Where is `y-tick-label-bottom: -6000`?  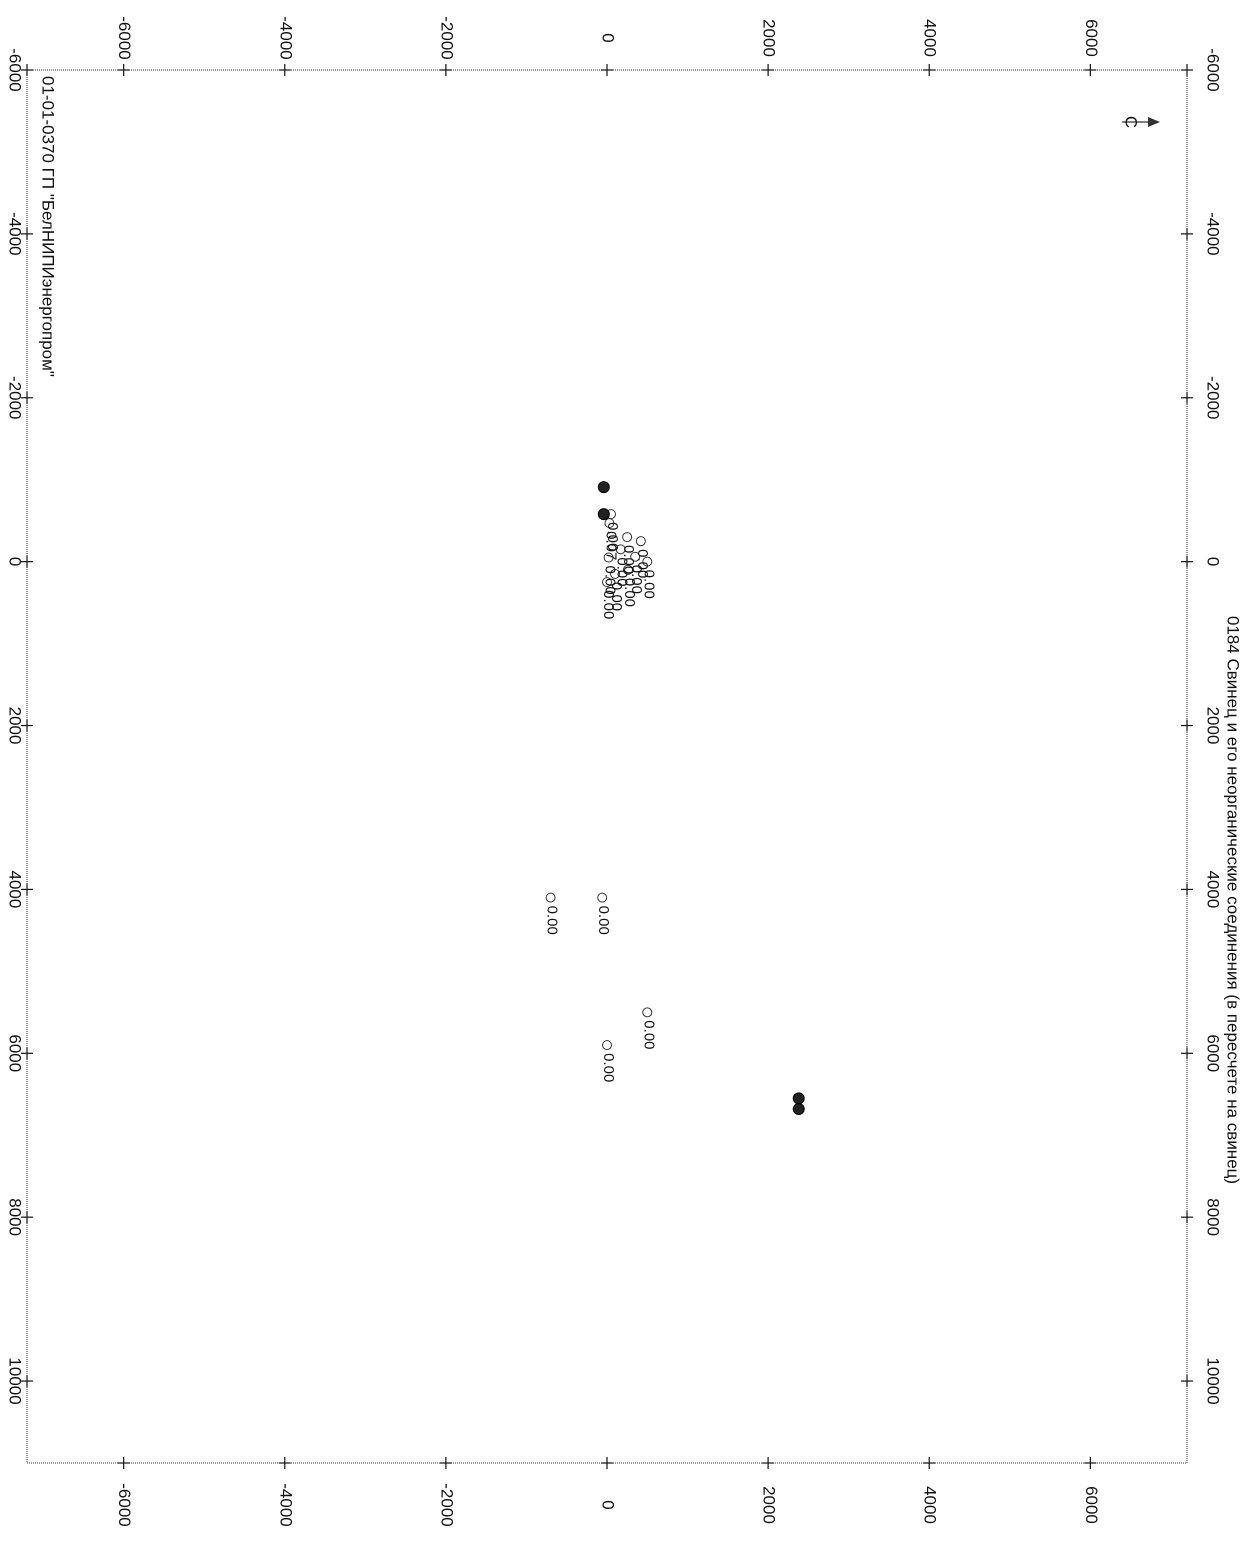 y-tick-label-bottom: -6000 is located at coordinates (124, 1504).